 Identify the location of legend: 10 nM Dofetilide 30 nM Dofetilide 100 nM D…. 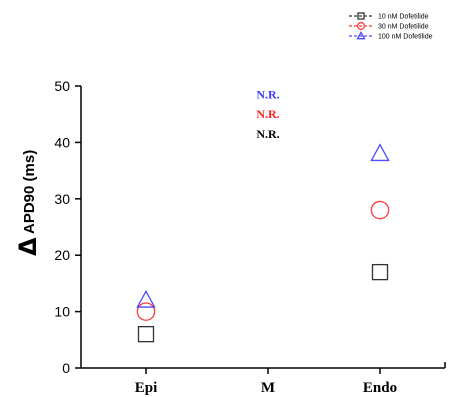
(391, 26).